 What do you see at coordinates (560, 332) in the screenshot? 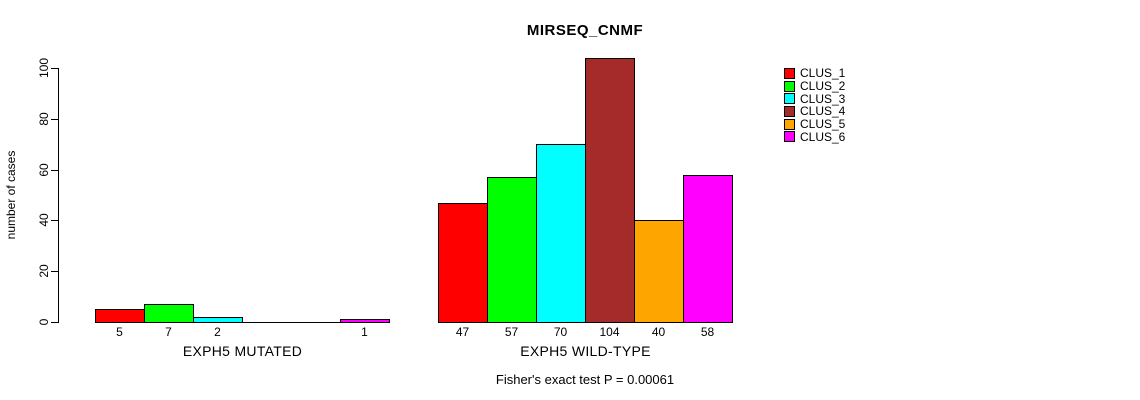
I see `bar-value-label: 70` at bounding box center [560, 332].